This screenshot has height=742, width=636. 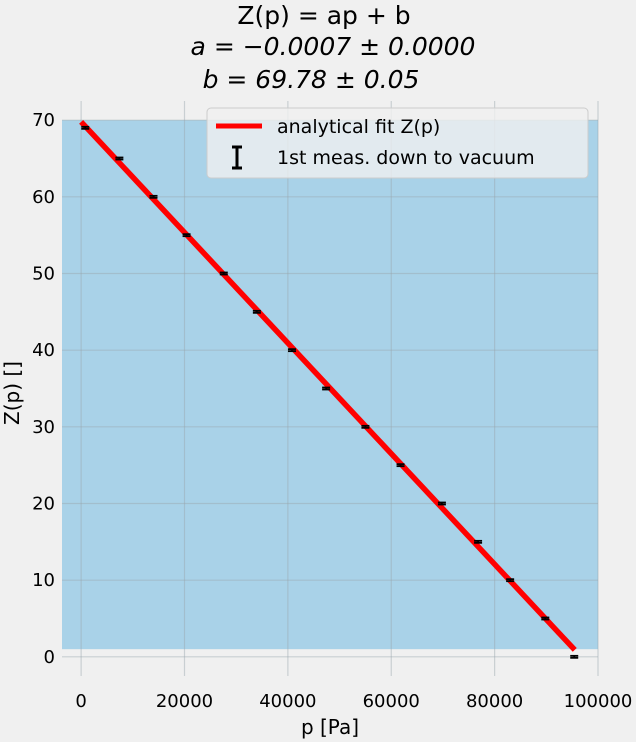 What do you see at coordinates (43, 580) in the screenshot?
I see `y-tick-label: 10` at bounding box center [43, 580].